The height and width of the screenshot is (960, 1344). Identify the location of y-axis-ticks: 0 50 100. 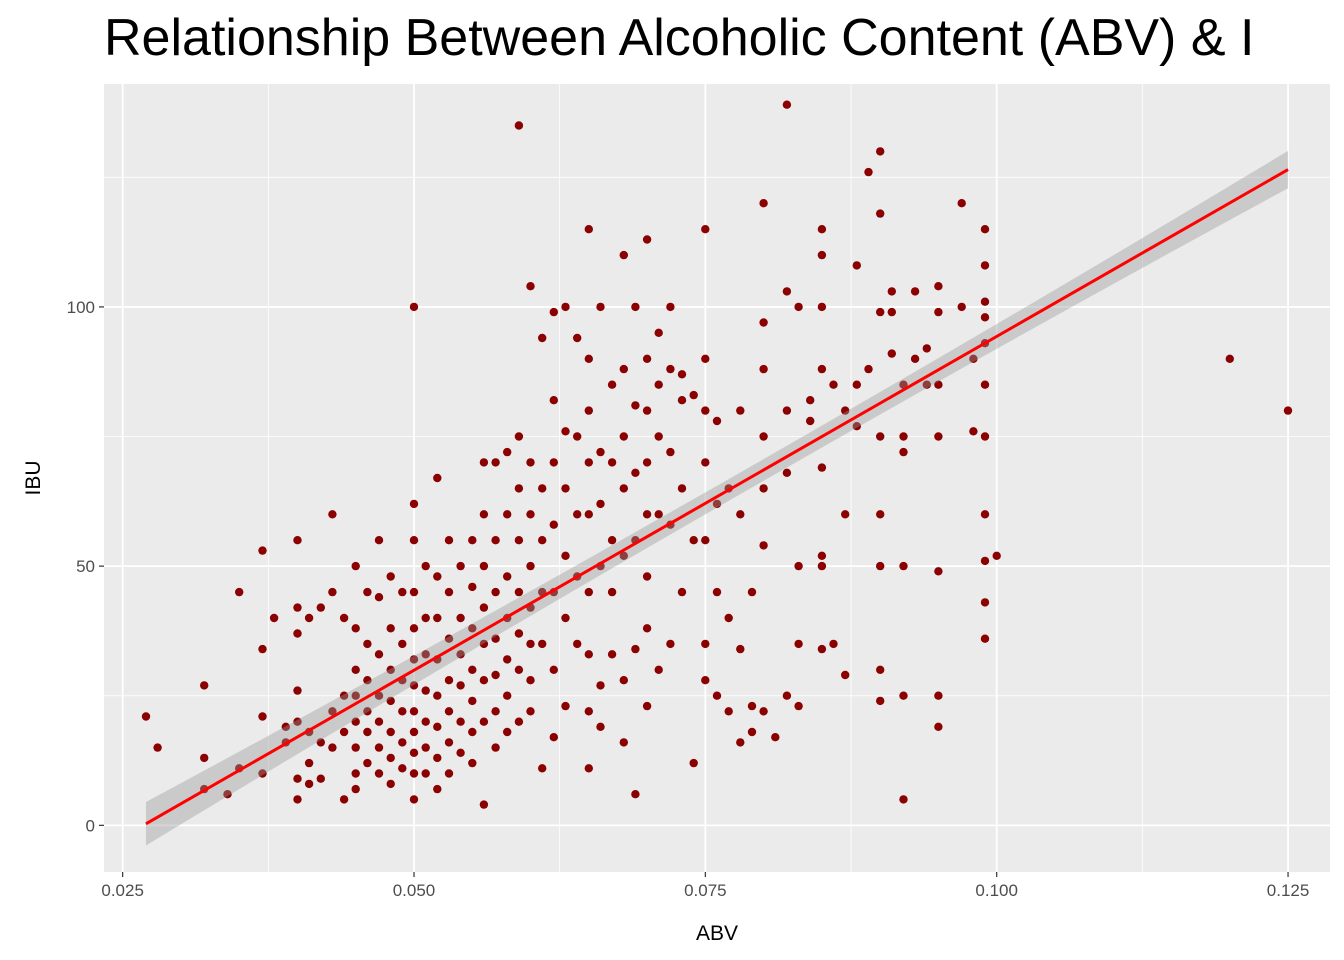
(85, 566).